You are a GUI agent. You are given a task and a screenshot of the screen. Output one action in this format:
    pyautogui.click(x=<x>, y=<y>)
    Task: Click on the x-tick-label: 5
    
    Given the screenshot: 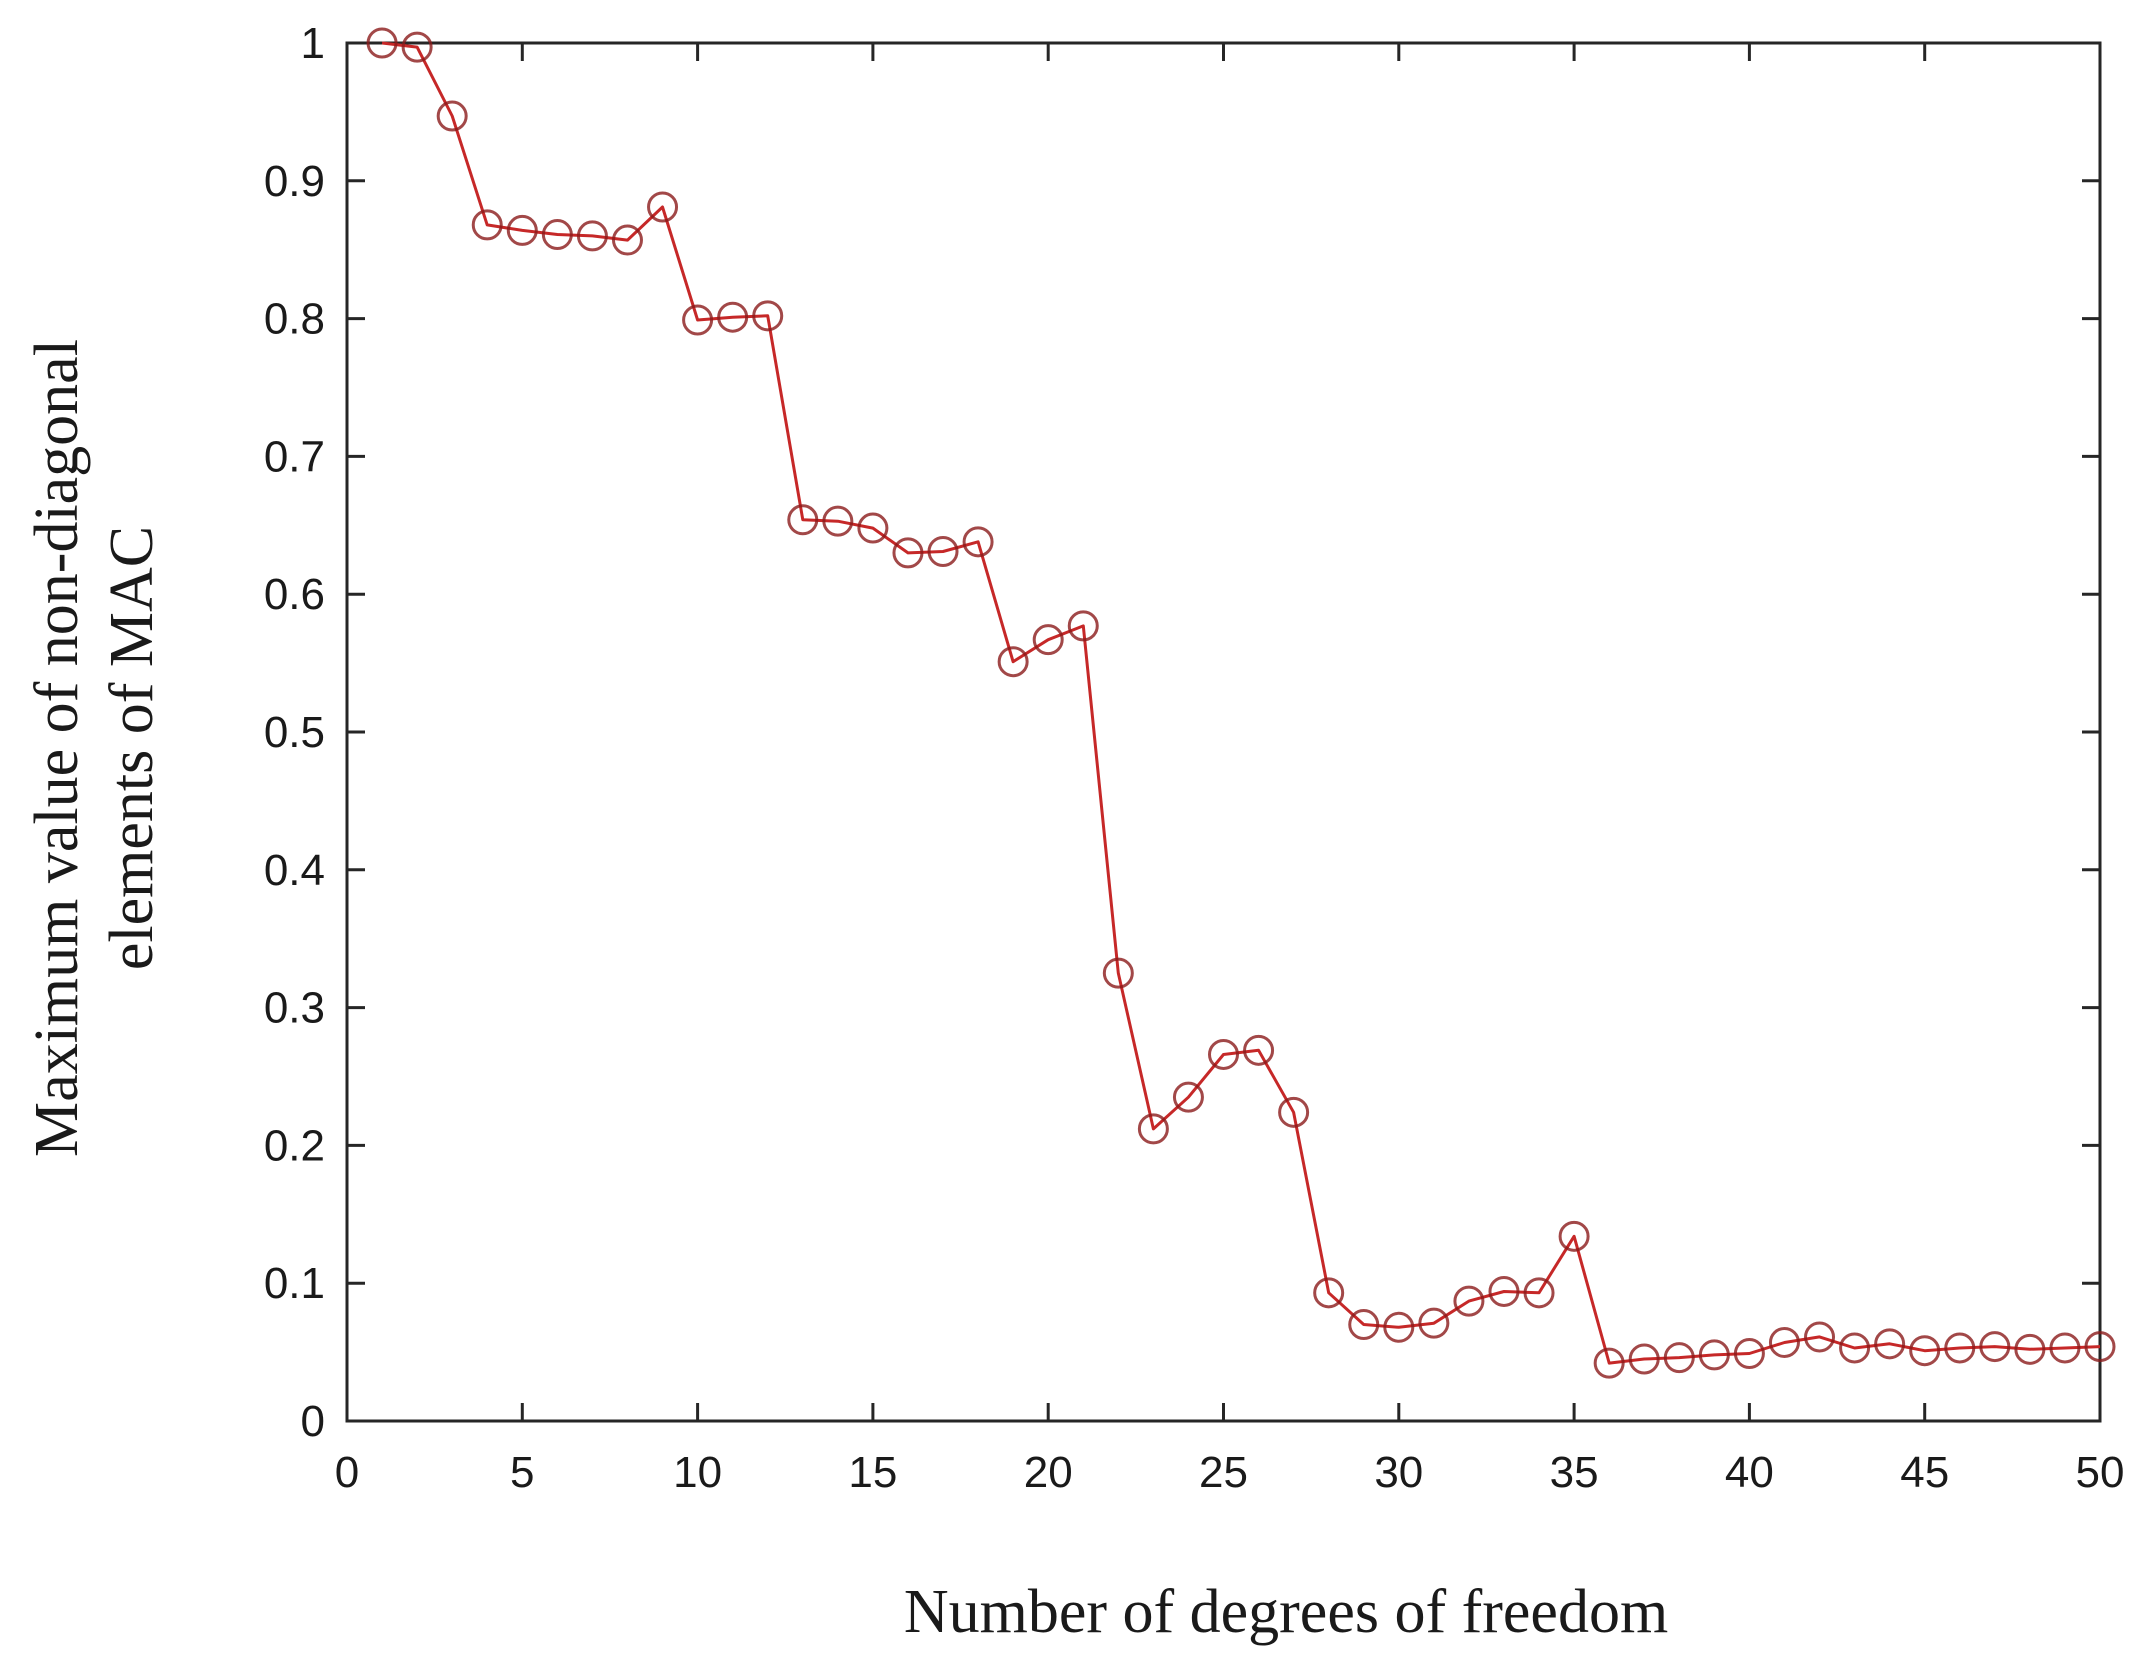 What is the action you would take?
    pyautogui.click(x=522, y=1472)
    